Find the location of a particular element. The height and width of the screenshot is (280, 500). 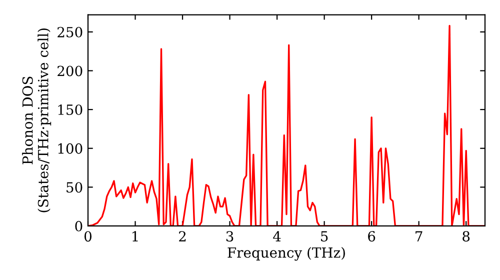

y-tick-label: 50 is located at coordinates (74, 187).